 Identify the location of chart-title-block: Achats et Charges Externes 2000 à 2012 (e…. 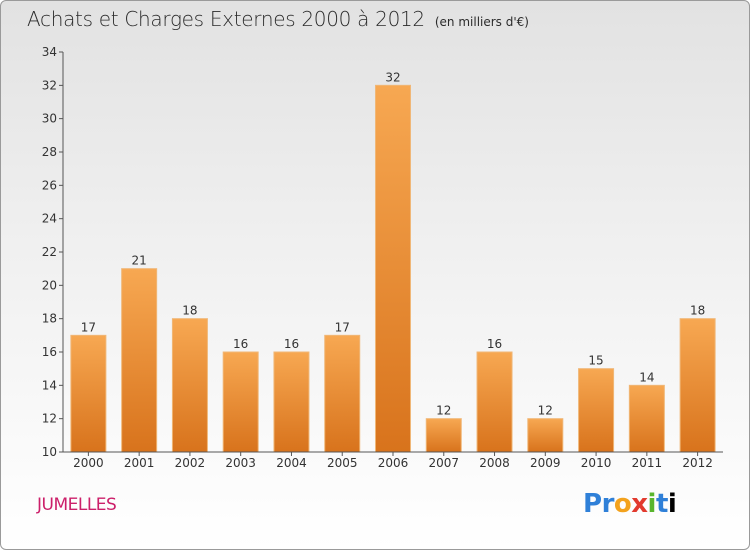
(278, 19).